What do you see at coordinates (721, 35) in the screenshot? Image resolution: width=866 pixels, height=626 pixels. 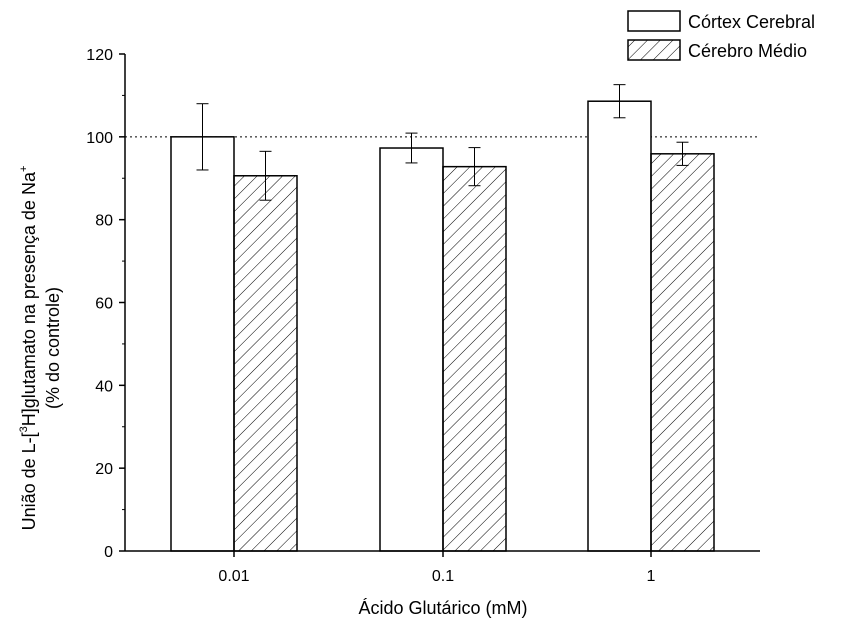 I see `legend: Córtex Cerebral Cérebro Médio` at bounding box center [721, 35].